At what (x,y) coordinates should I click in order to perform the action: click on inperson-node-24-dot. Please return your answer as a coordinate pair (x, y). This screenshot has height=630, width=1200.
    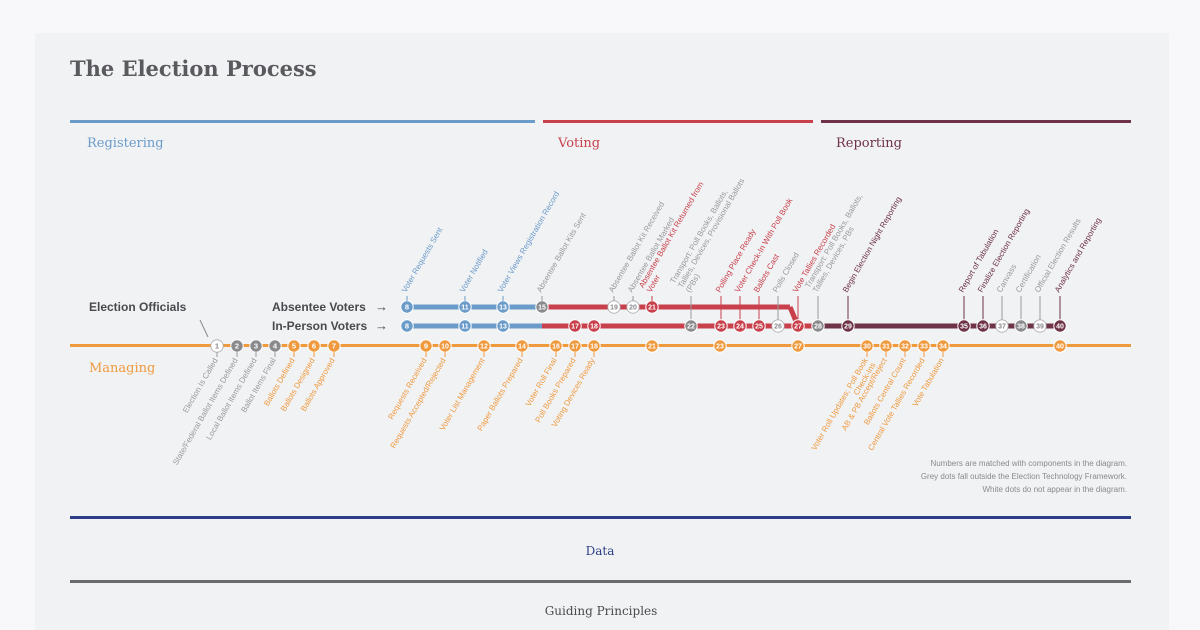
    Looking at the image, I should click on (740, 326).